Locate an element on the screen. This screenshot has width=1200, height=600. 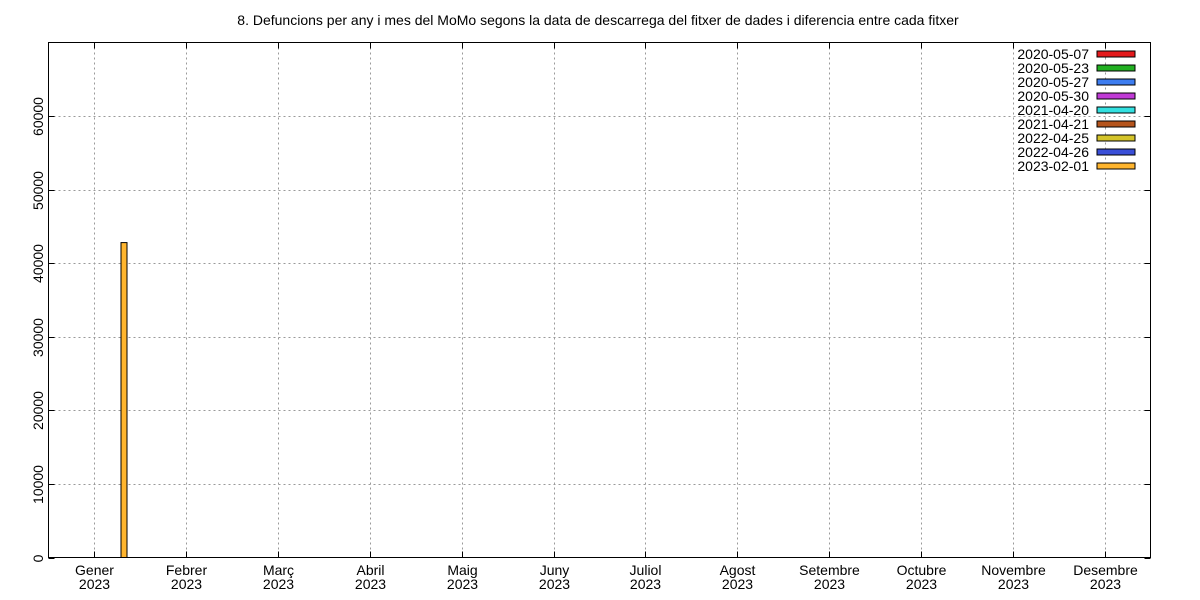
bars-layer is located at coordinates (124, 400).